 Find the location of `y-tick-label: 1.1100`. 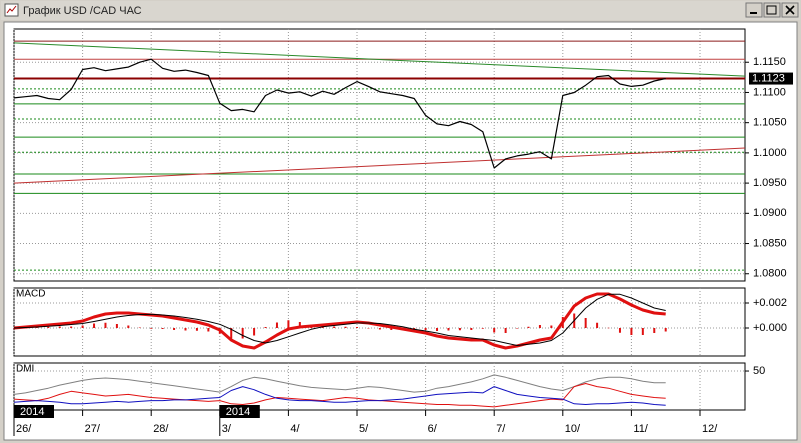

y-tick-label: 1.1100 is located at coordinates (769, 92).